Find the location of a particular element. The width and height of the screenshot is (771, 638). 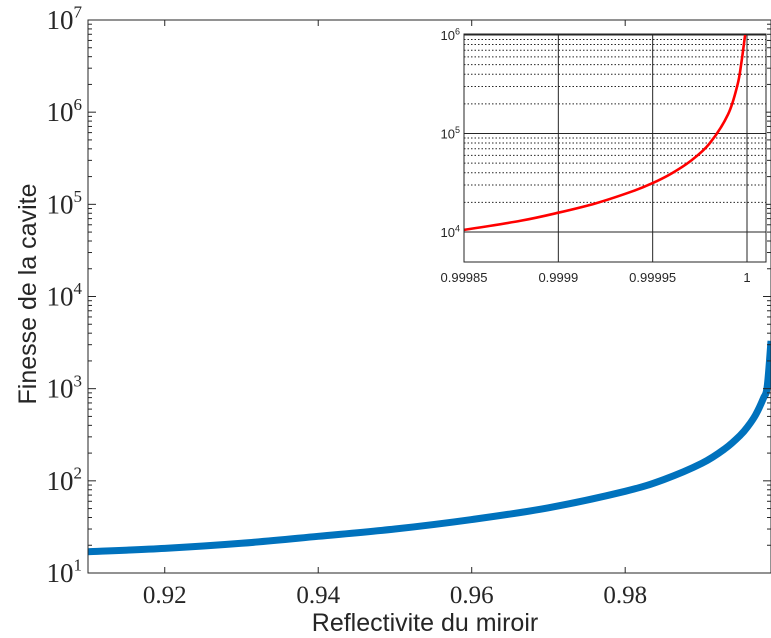

y-axis-label: Finesse de la cavite is located at coordinates (28, 294).